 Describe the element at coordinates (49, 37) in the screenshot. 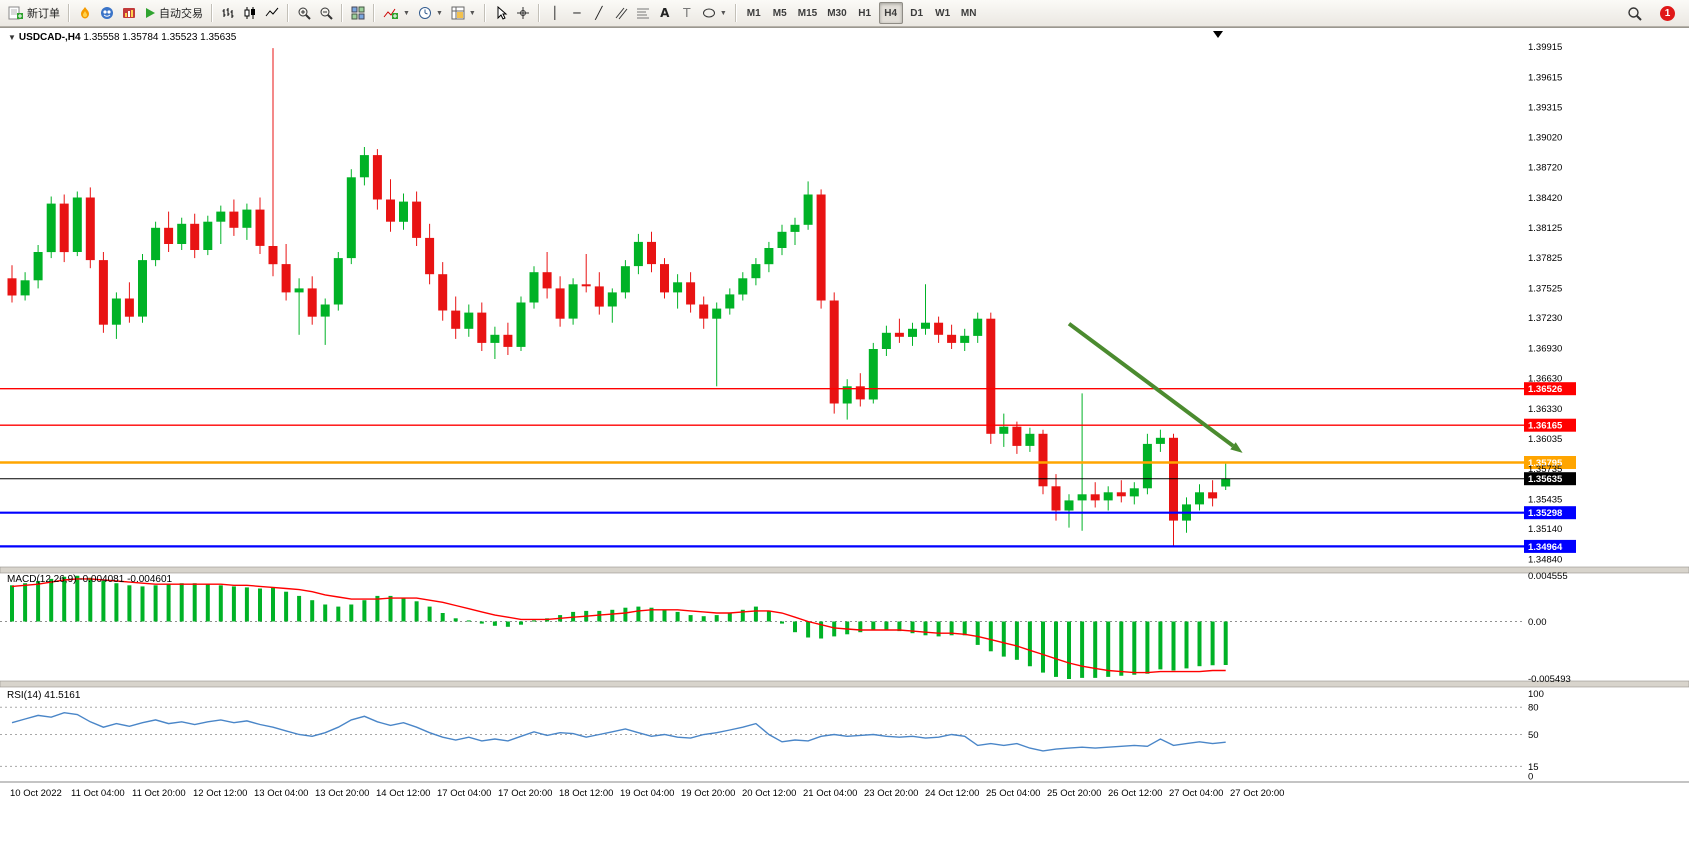

I see `chart-title: USDCAD-,H4` at that location.